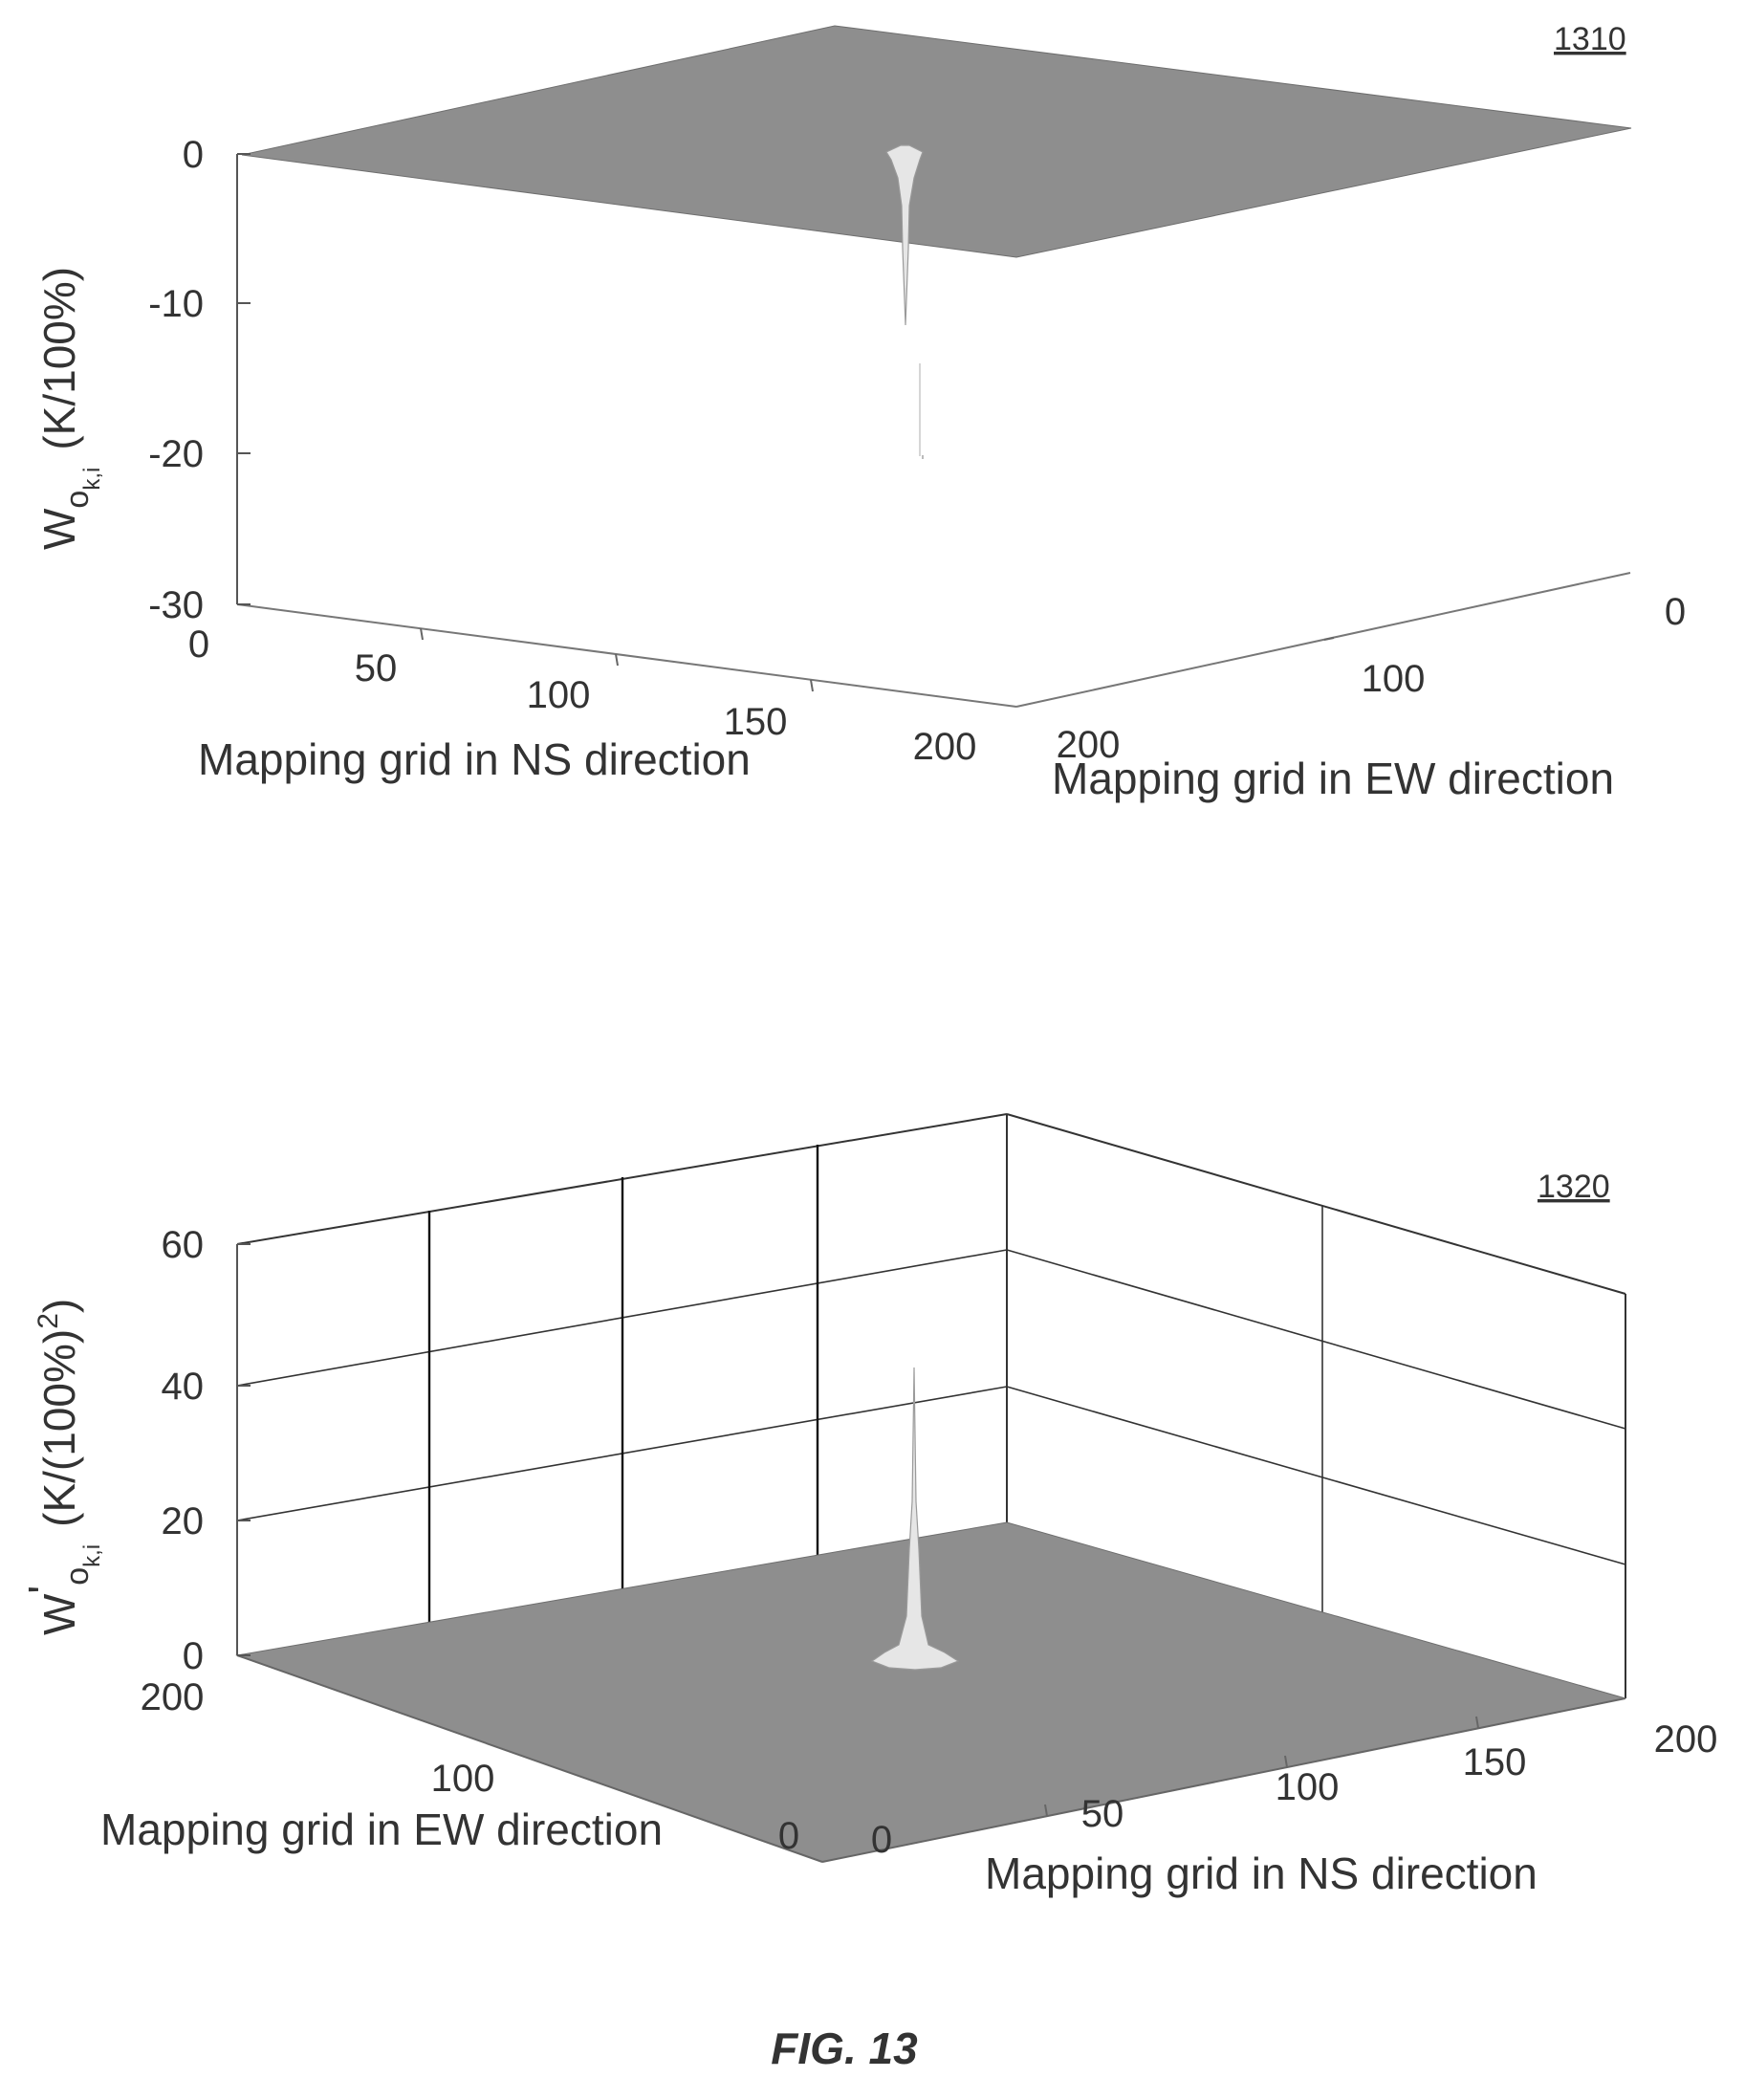  What do you see at coordinates (69, 408) in the screenshot?
I see `z-axis-label: Wok,i(K/100%)` at bounding box center [69, 408].